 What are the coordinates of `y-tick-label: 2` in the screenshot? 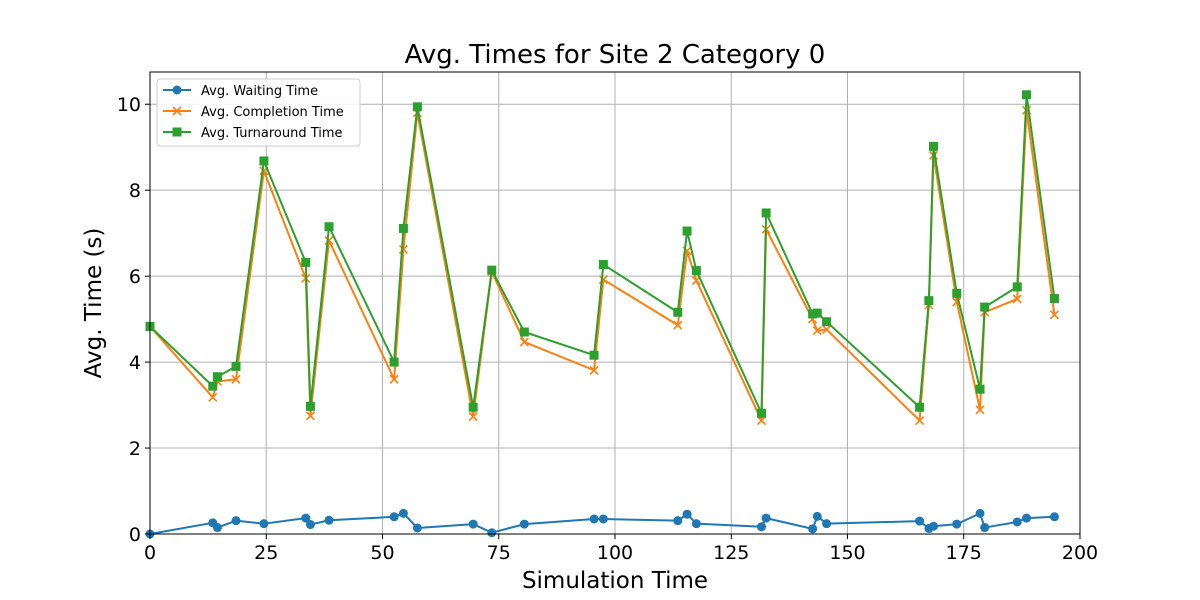 It's located at (135, 449).